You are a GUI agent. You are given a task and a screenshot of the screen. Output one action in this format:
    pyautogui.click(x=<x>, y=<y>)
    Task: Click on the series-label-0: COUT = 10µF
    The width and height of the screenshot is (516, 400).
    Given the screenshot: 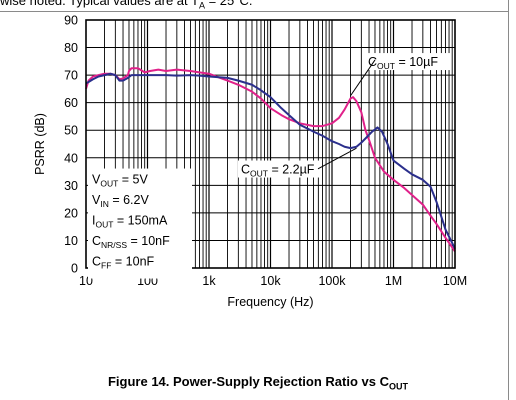 What is the action you would take?
    pyautogui.click(x=403, y=63)
    